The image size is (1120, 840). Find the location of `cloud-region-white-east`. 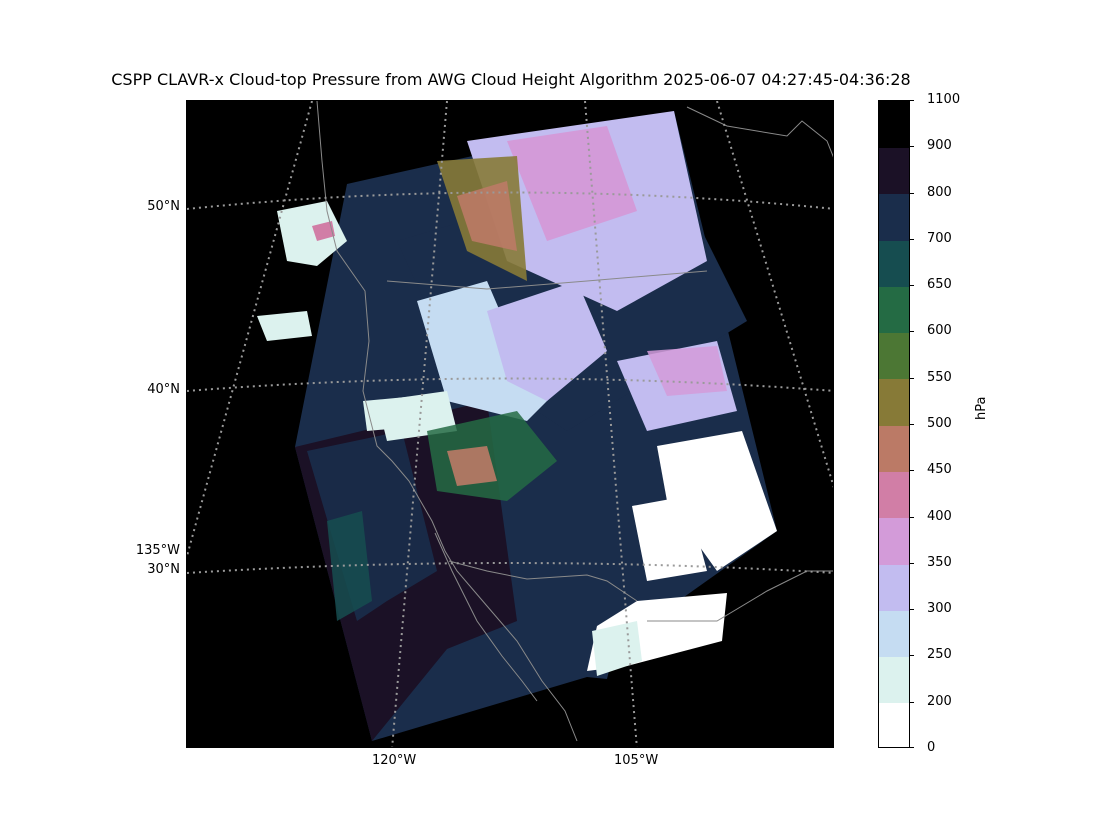

cloud-region-white-east is located at coordinates (717, 501).